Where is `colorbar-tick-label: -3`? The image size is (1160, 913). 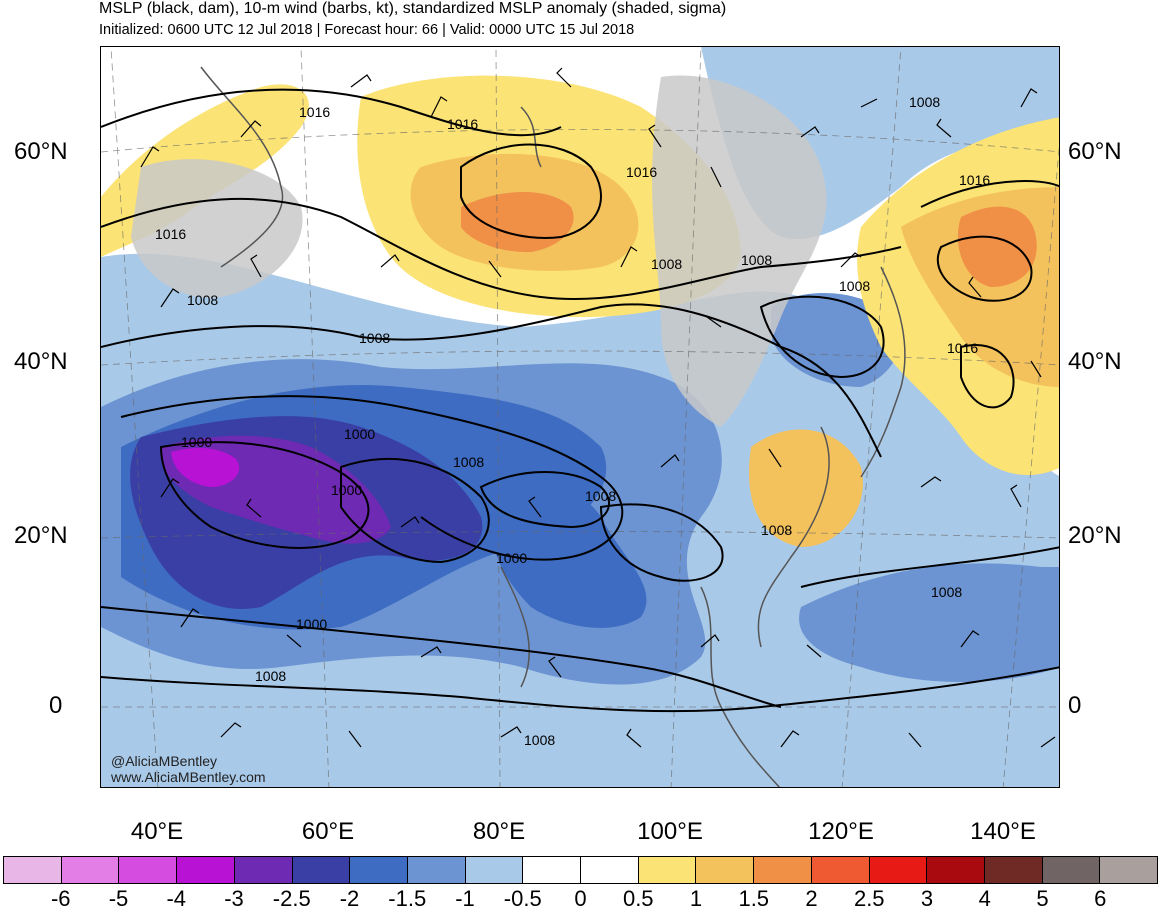 colorbar-tick-label: -3 is located at coordinates (234, 898).